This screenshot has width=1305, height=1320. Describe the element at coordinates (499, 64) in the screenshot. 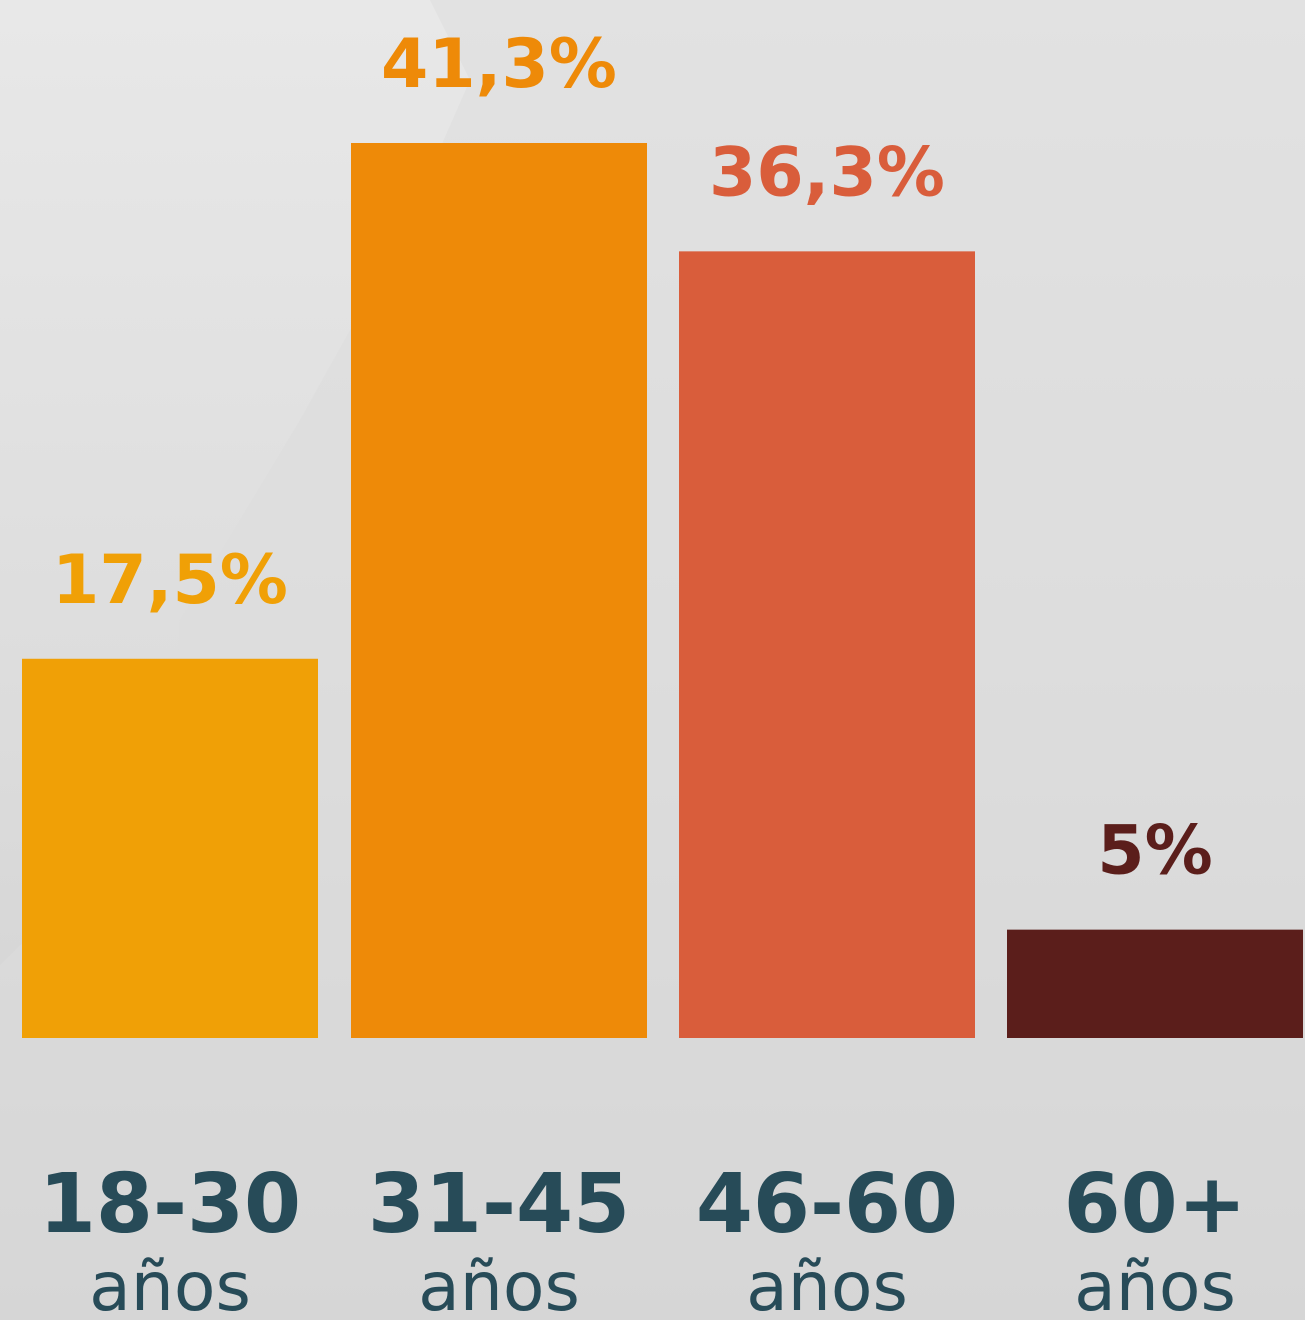

I see `bar-value-label: 41,3%` at that location.